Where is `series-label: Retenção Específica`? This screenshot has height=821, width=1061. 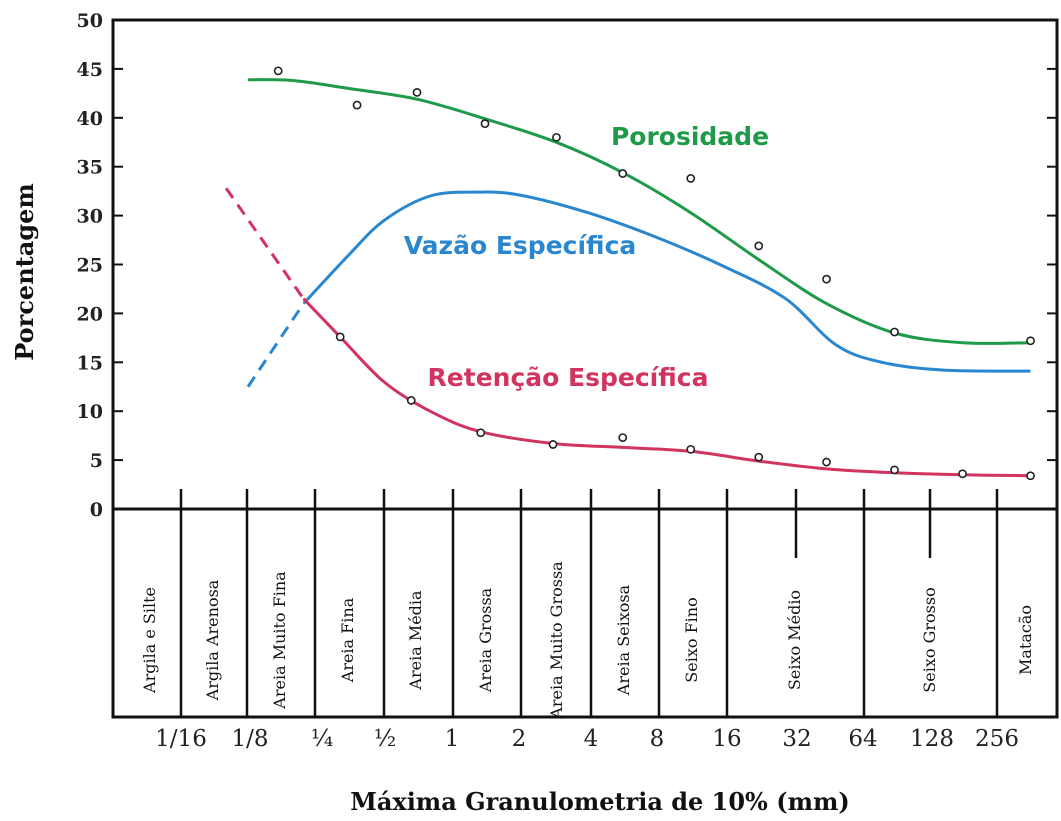
series-label: Retenção Específica is located at coordinates (568, 377).